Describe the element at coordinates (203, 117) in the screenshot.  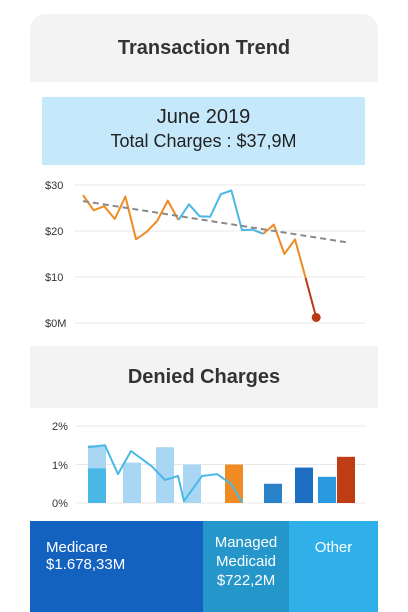
I see `summary-period: June 2019` at that location.